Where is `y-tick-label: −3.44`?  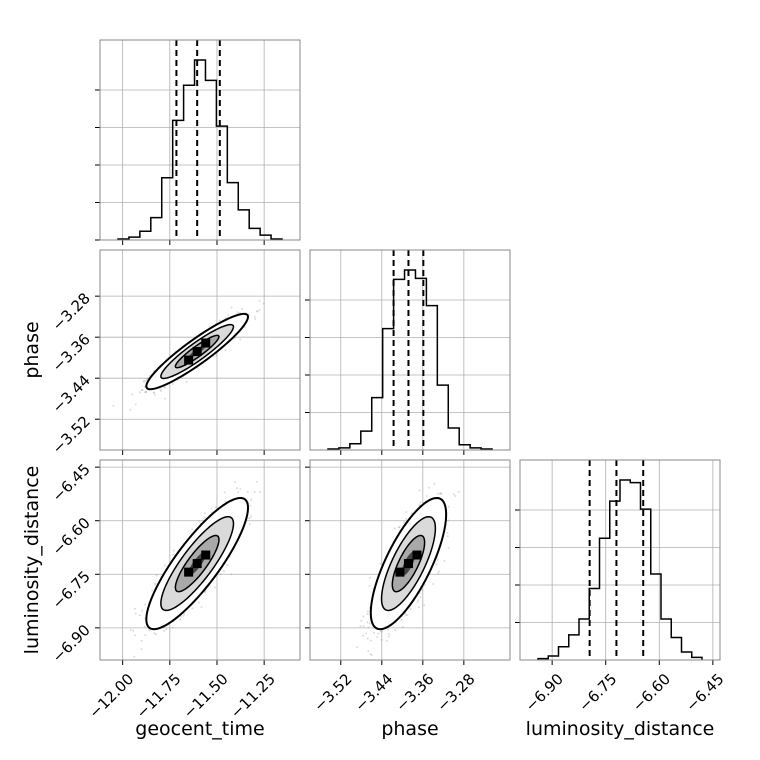 y-tick-label: −3.44 is located at coordinates (71, 393).